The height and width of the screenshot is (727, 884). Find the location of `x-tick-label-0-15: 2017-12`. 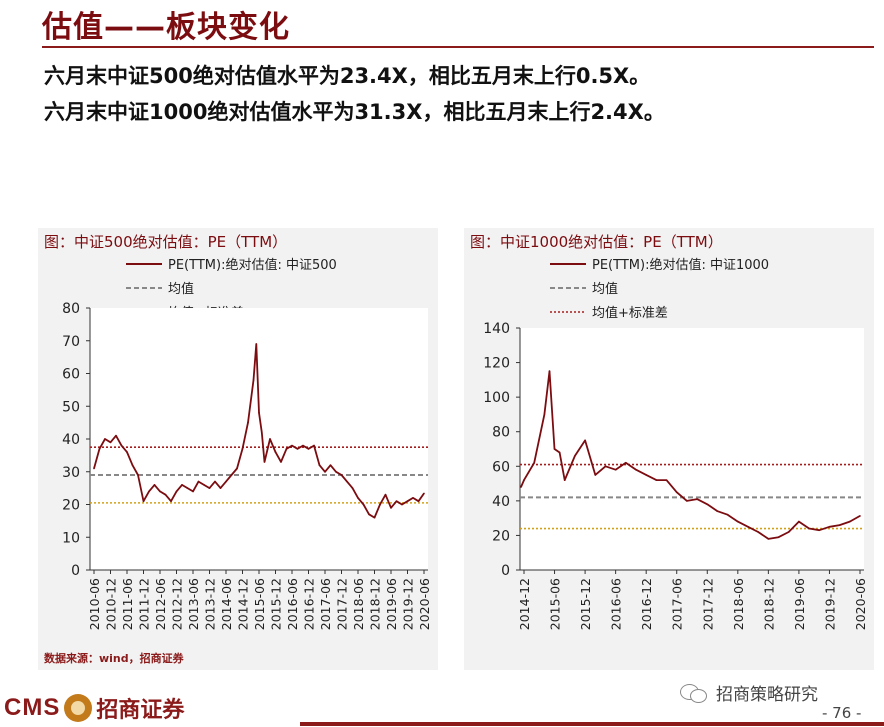

x-tick-label-0-15: 2017-12 is located at coordinates (342, 604).